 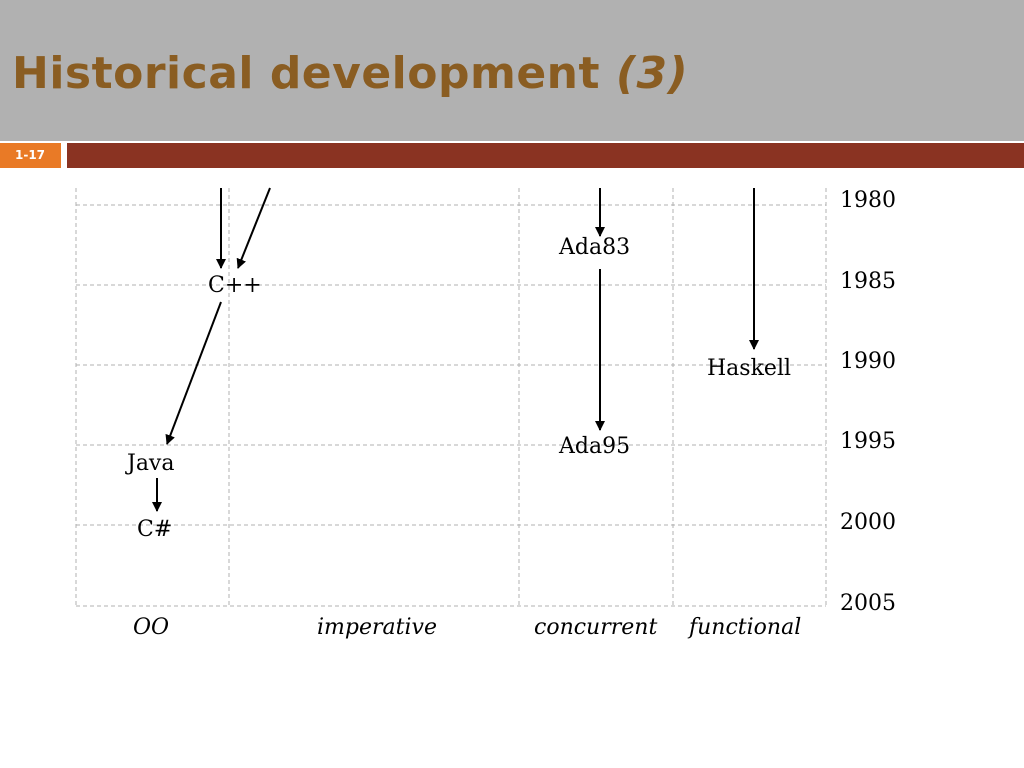 I want to click on category-functional: functional, so click(x=745, y=627).